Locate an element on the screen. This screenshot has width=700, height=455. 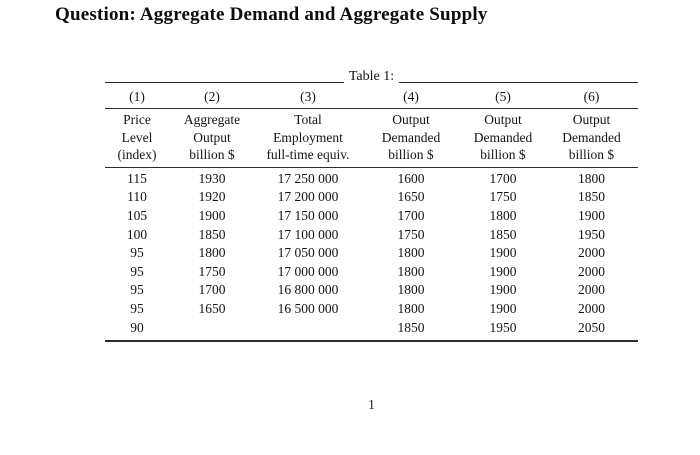
column-number-row: (1) (2) (3) (4) (5) (6) is located at coordinates (371, 97).